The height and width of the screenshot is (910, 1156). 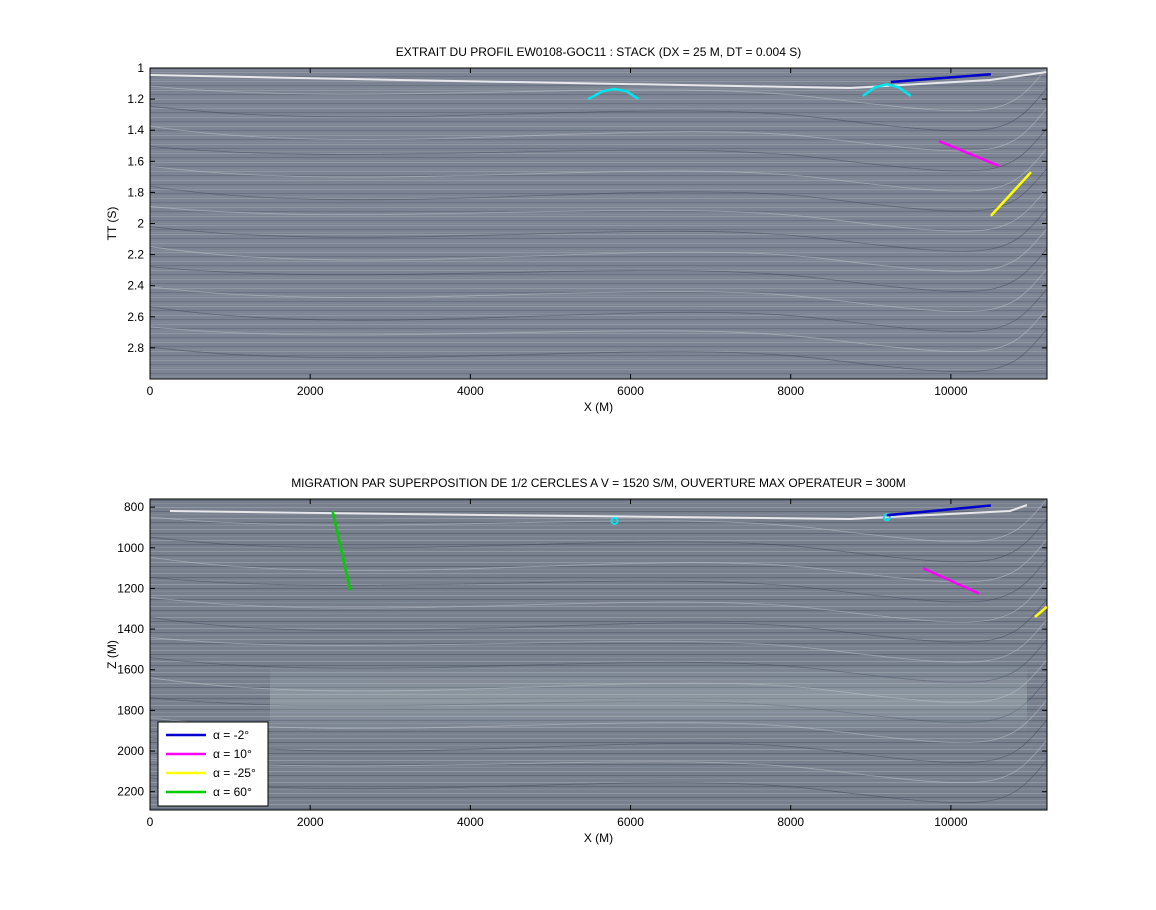 I want to click on y-axis-label: Z (M), so click(x=112, y=654).